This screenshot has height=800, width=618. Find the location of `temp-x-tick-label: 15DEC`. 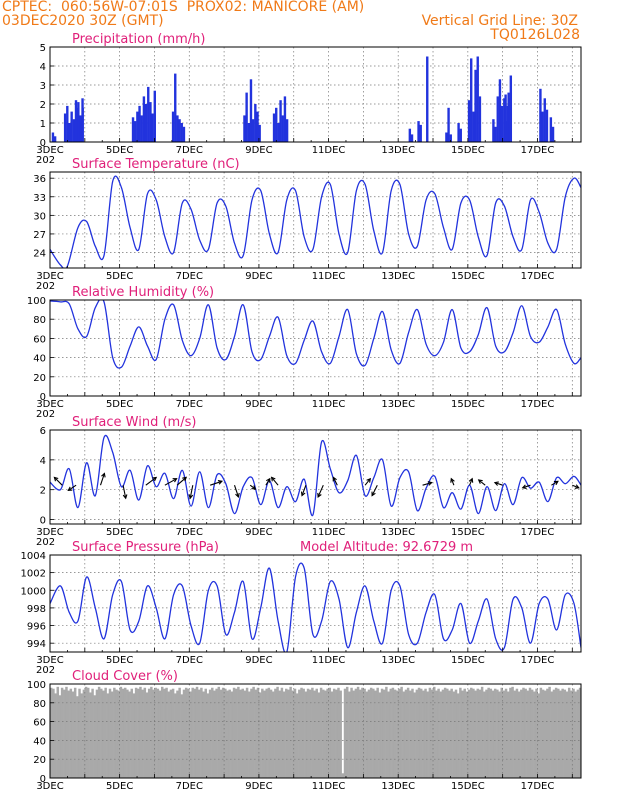

temp-x-tick-label: 15DEC is located at coordinates (468, 276).